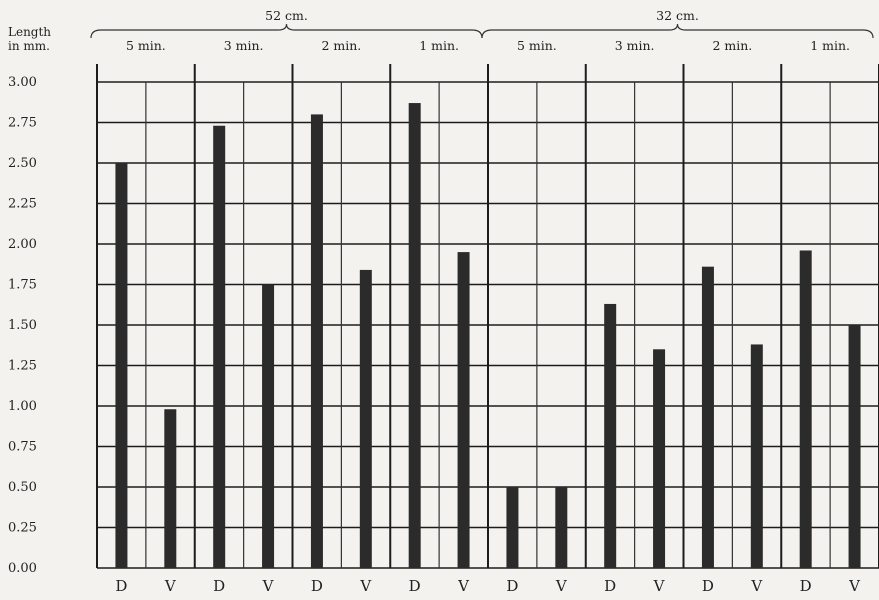 Image resolution: width=879 pixels, height=600 pixels. I want to click on y-tick-label: 0.75, so click(22, 447).